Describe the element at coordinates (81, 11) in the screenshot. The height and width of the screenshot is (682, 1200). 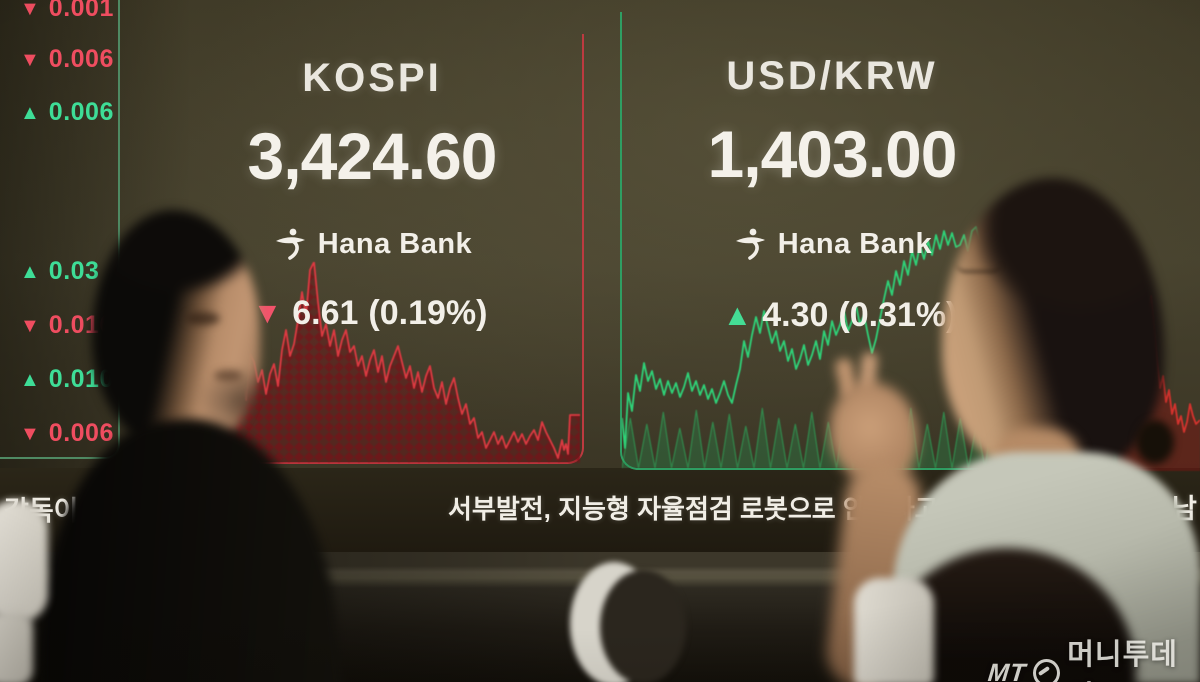
I see `ticker-value: 0.001` at that location.